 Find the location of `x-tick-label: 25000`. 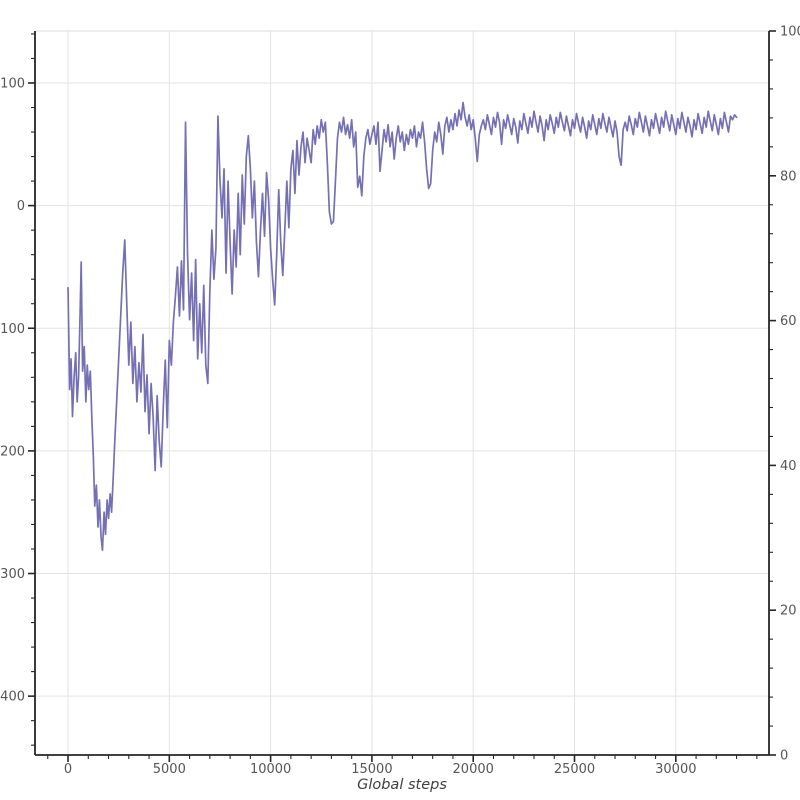

x-tick-label: 25000 is located at coordinates (574, 769).